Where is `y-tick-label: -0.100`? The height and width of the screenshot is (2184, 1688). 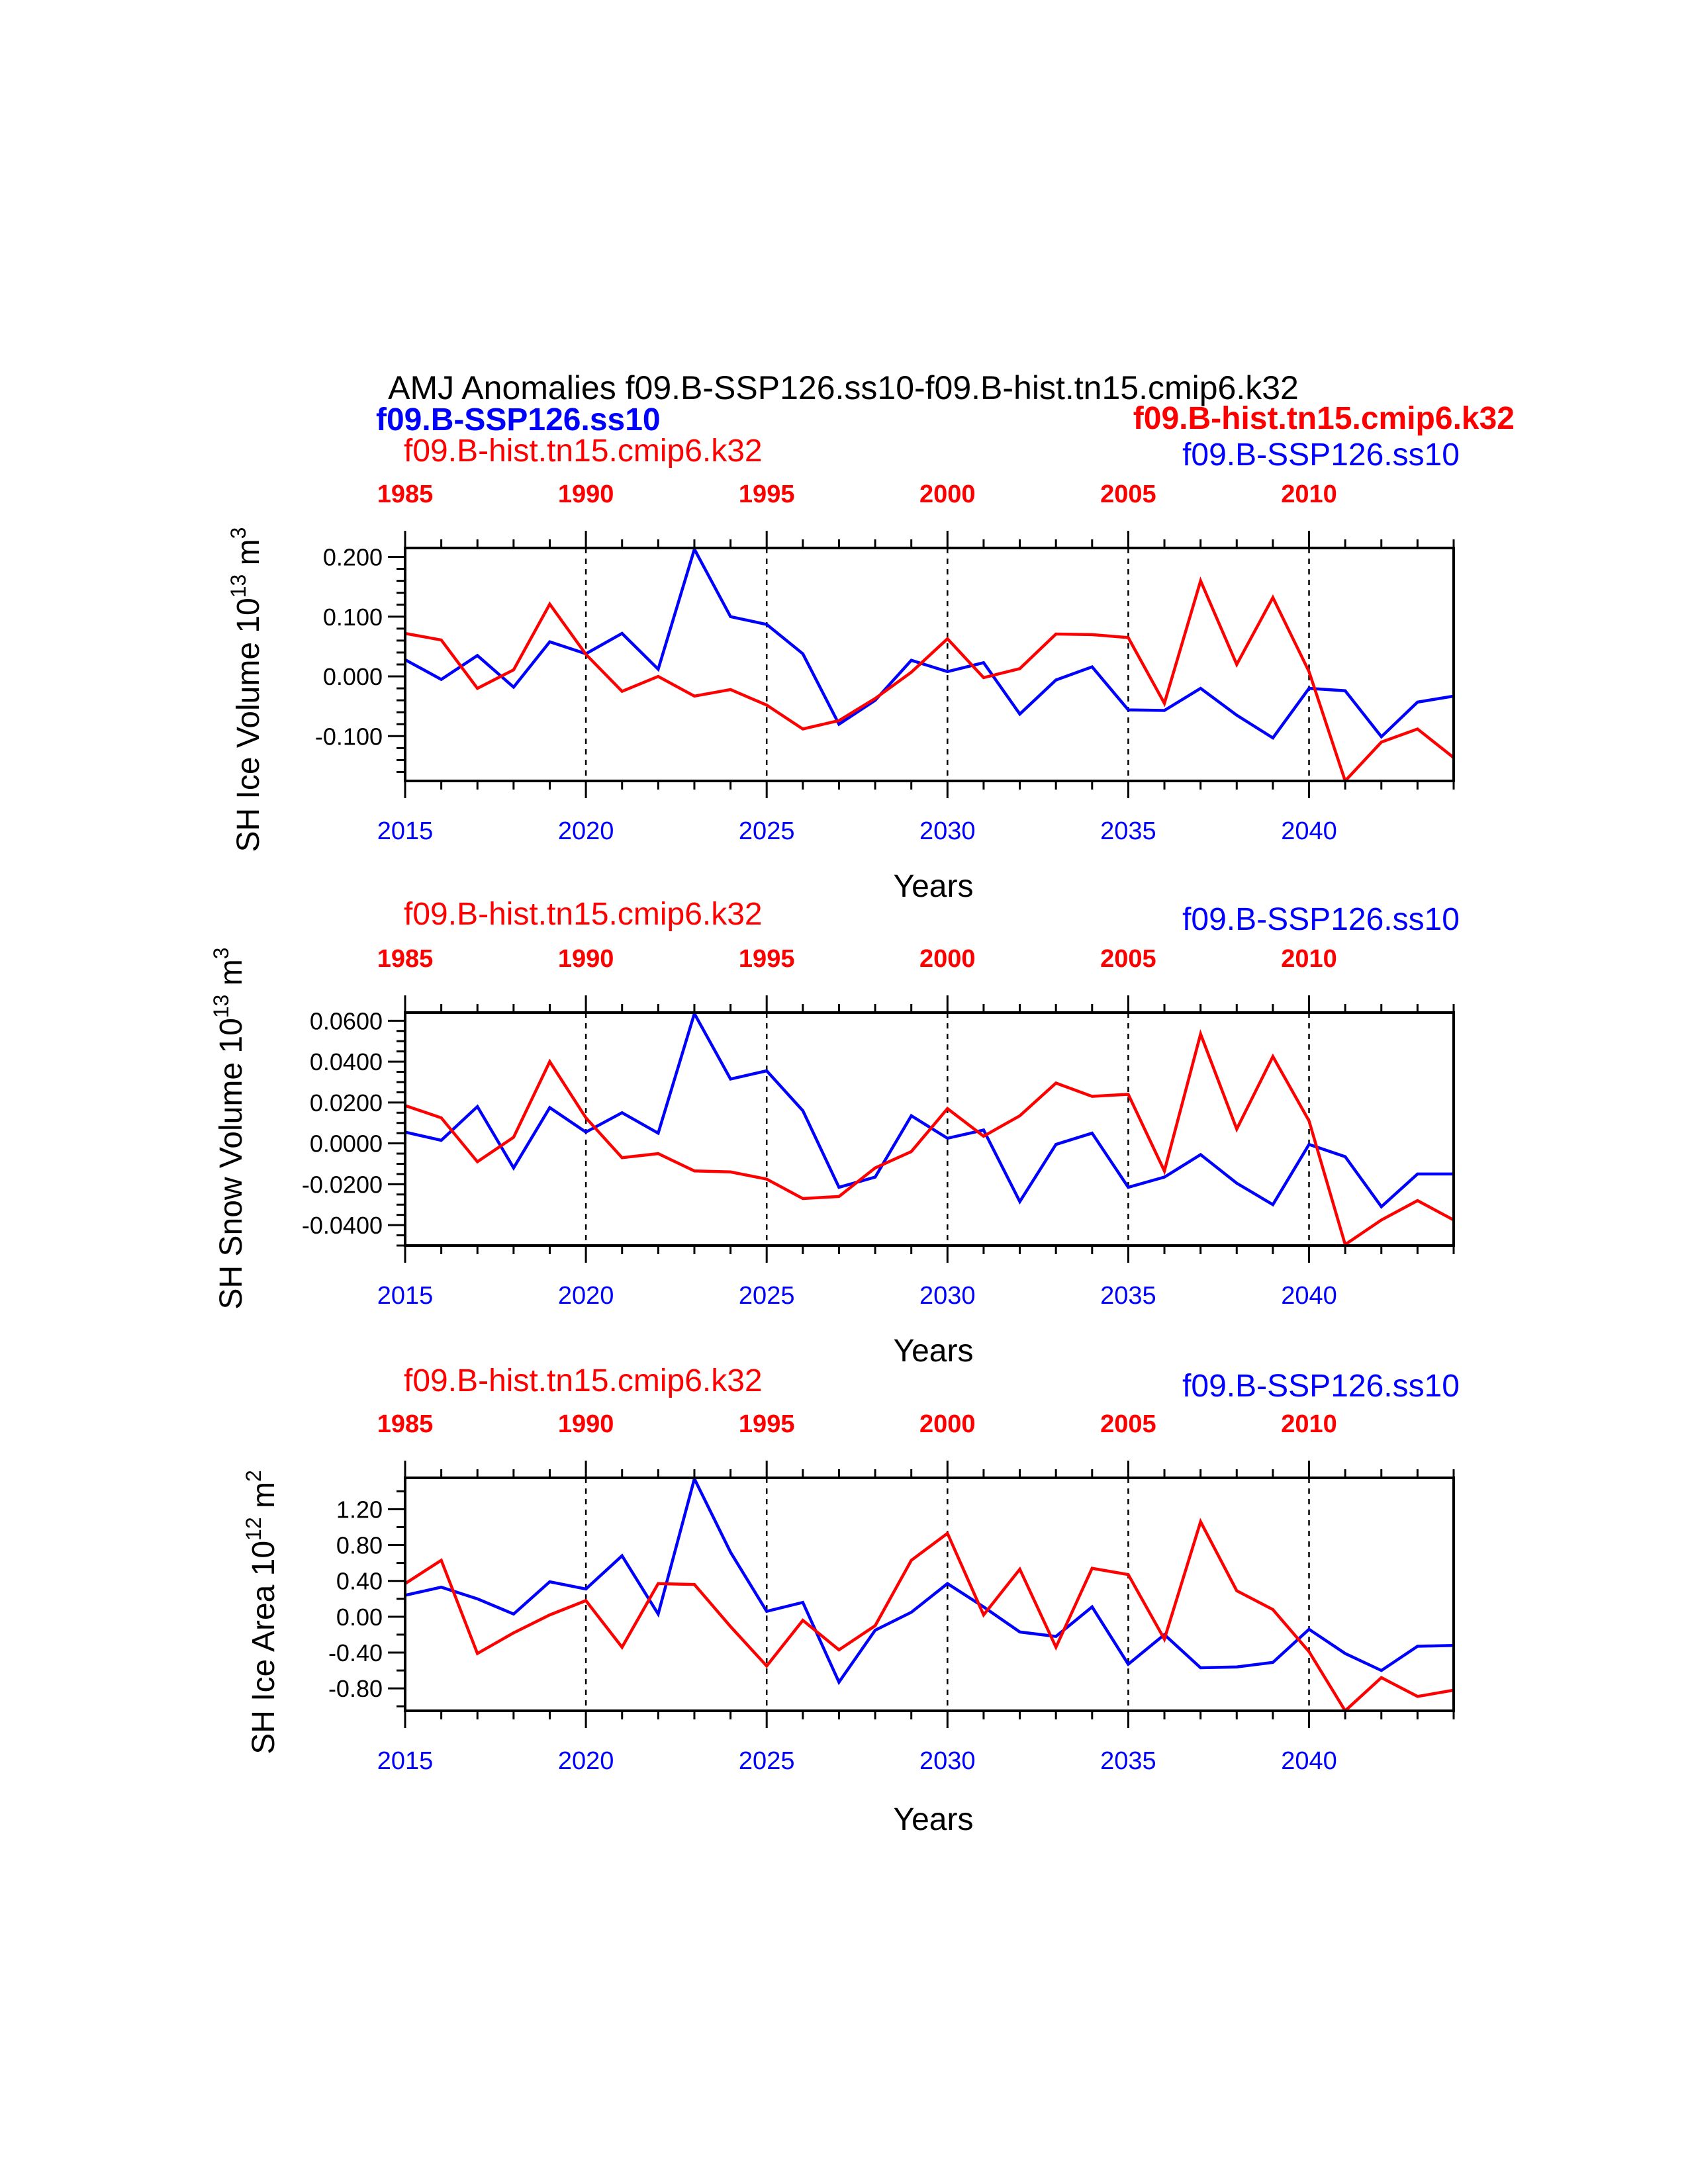 y-tick-label: -0.100 is located at coordinates (349, 736).